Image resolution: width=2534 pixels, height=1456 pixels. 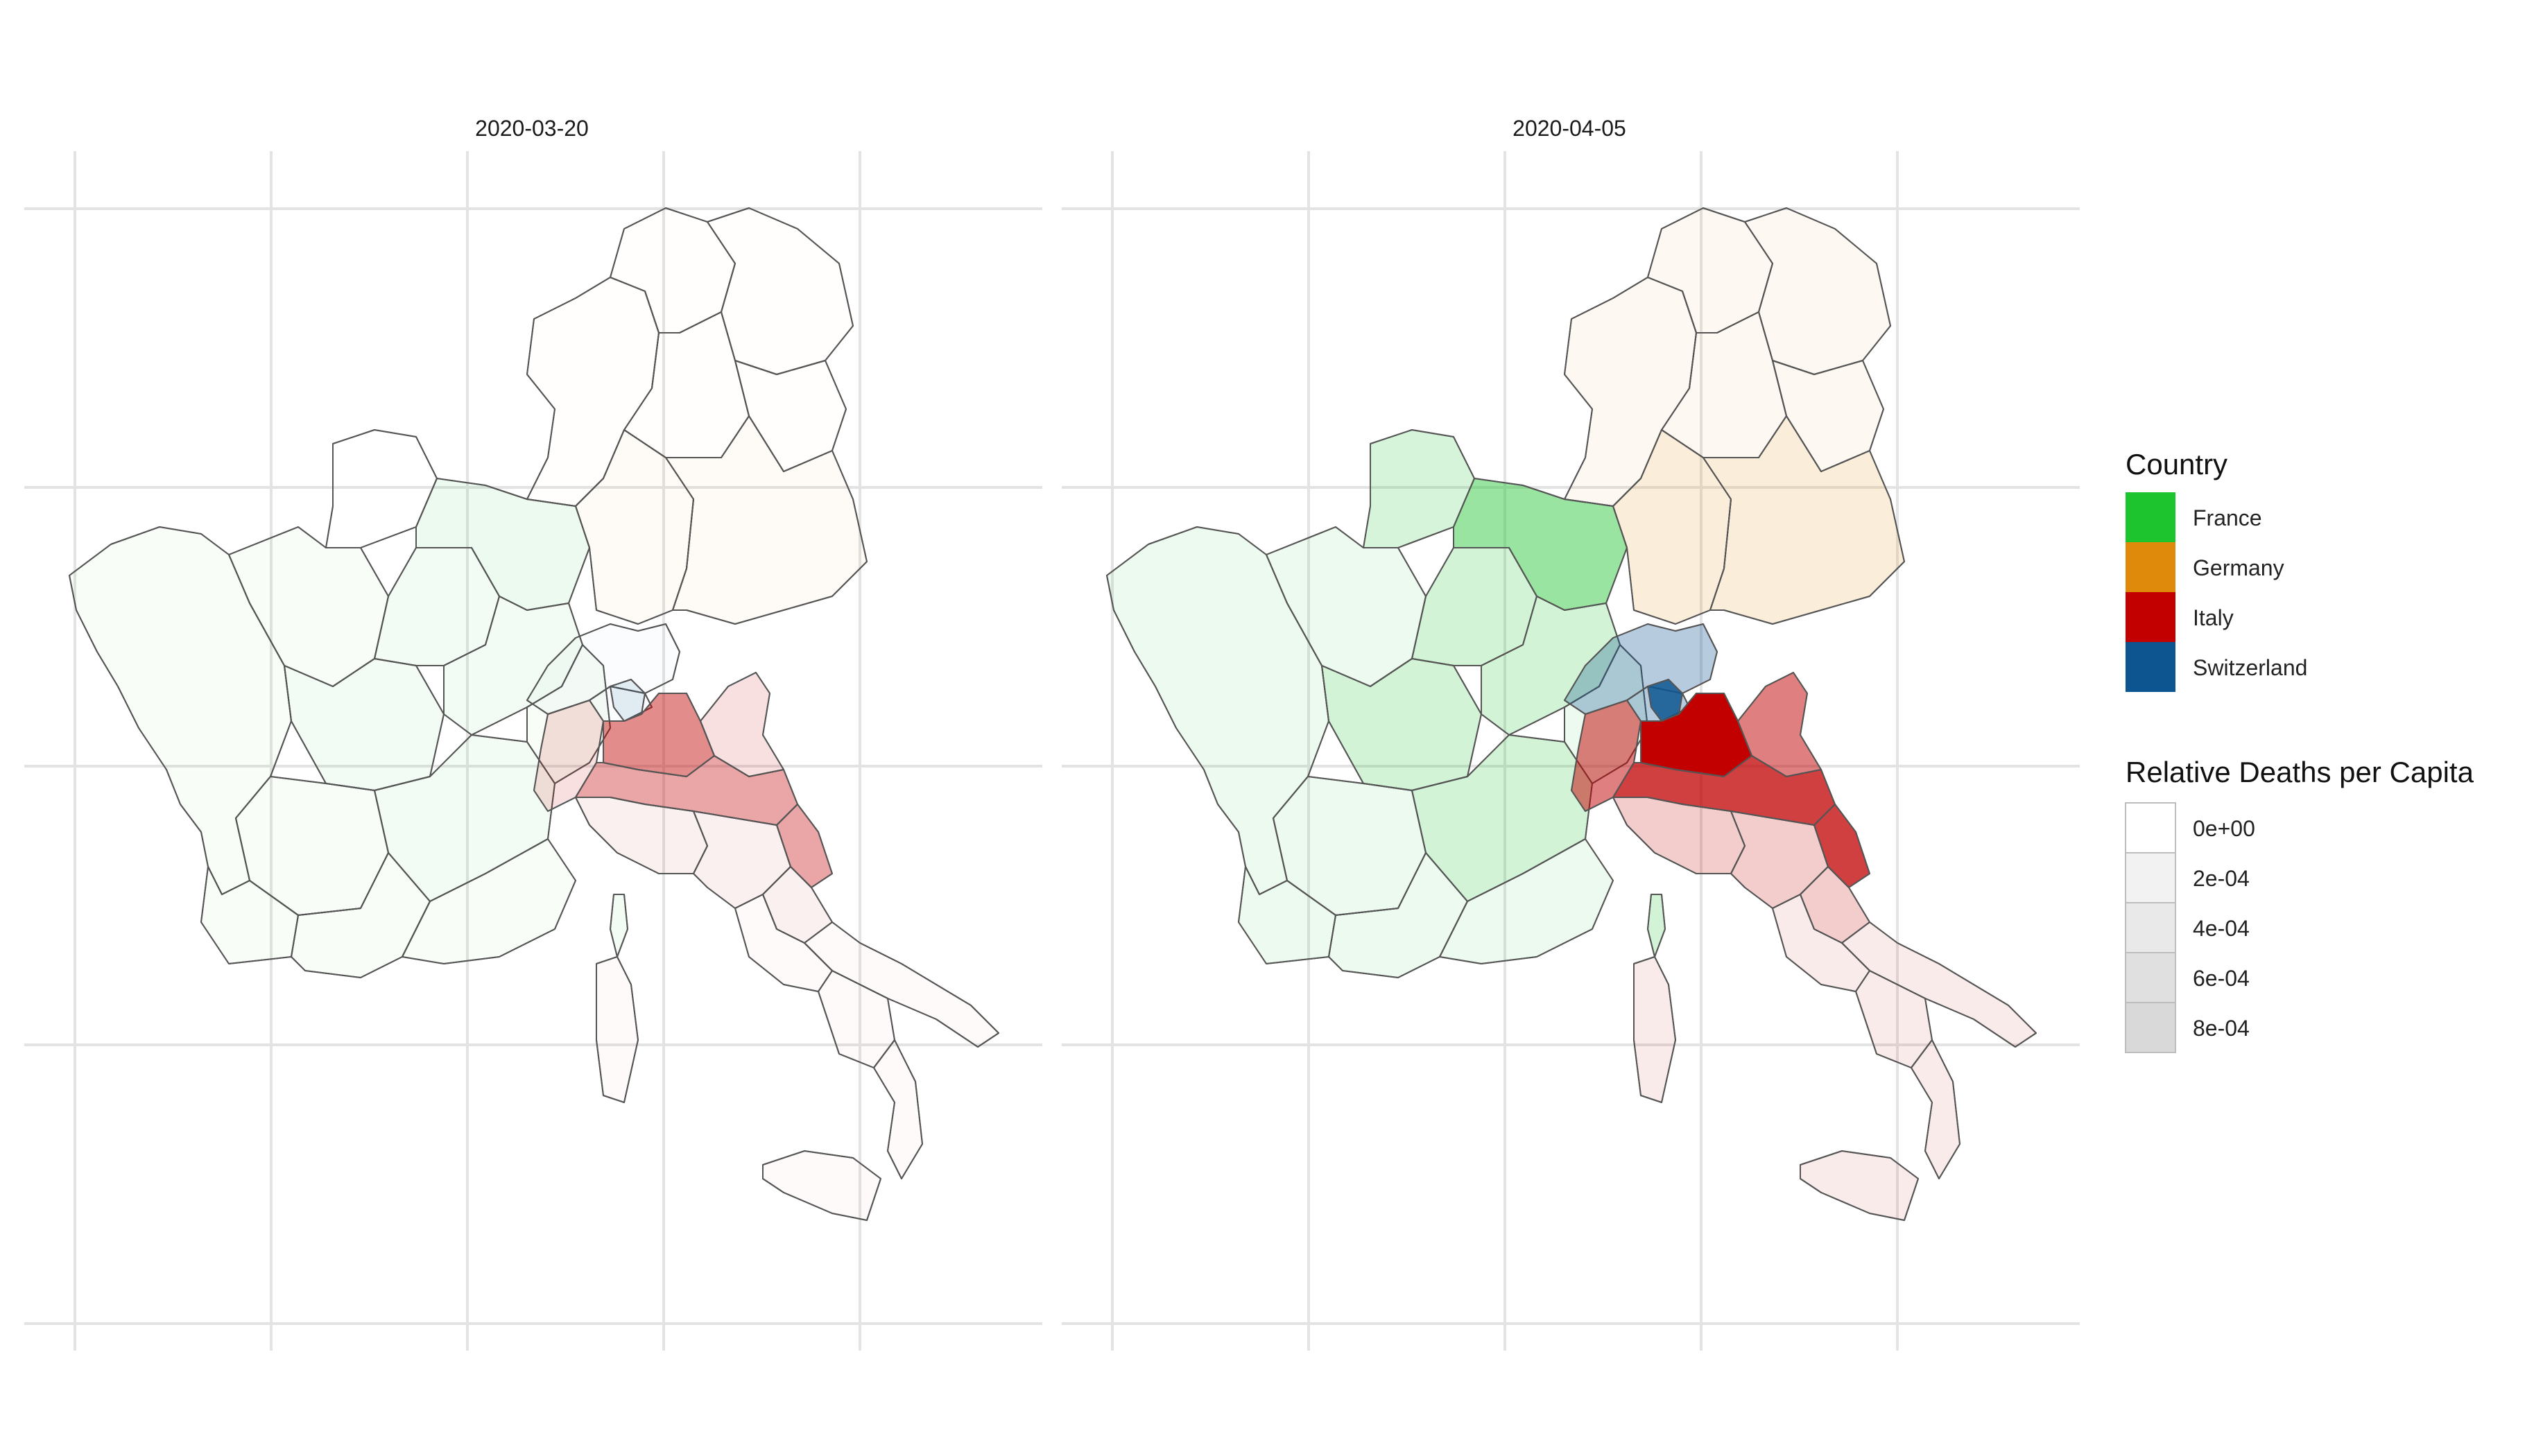 What do you see at coordinates (1569, 128) in the screenshot?
I see `panel-title: 2020-04-05` at bounding box center [1569, 128].